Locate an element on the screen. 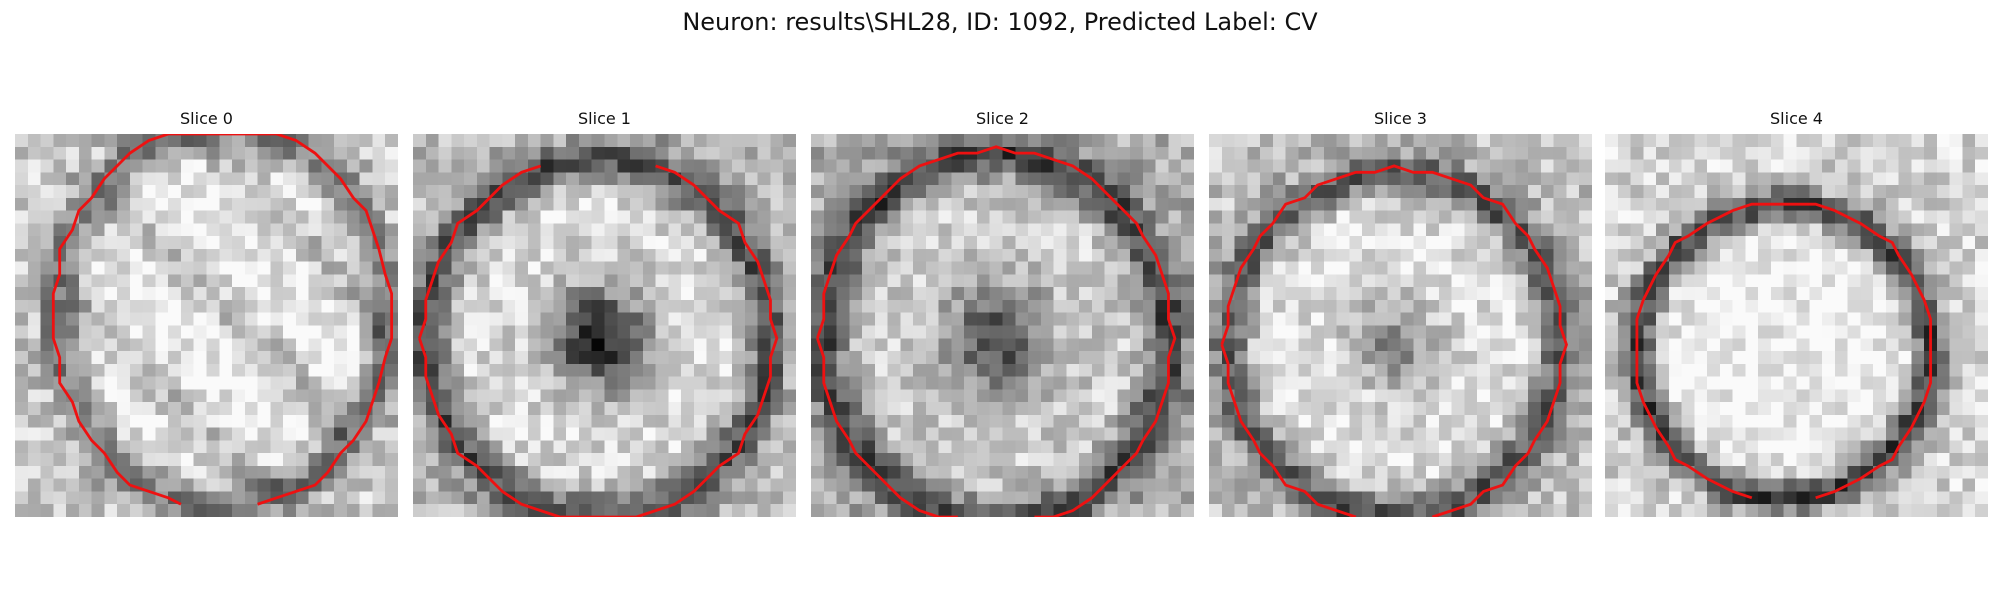 The height and width of the screenshot is (600, 2000). slice-title: Slice 4 is located at coordinates (1796, 118).